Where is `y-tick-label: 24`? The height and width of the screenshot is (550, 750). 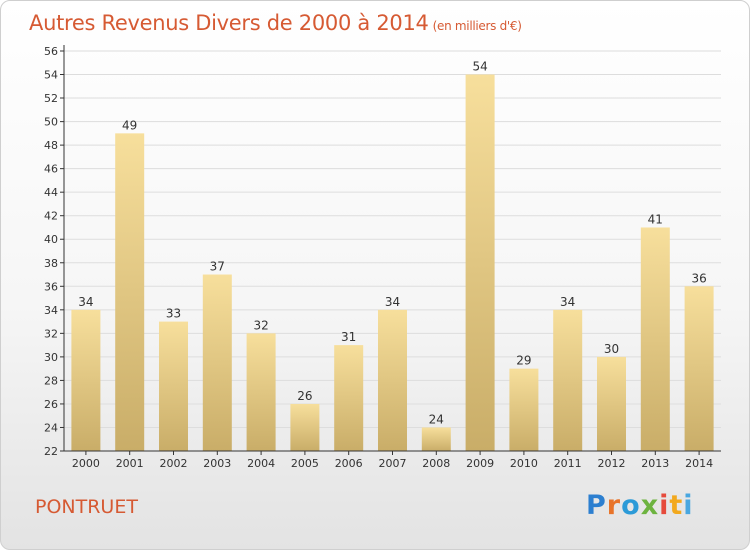 y-tick-label: 24 is located at coordinates (51, 427).